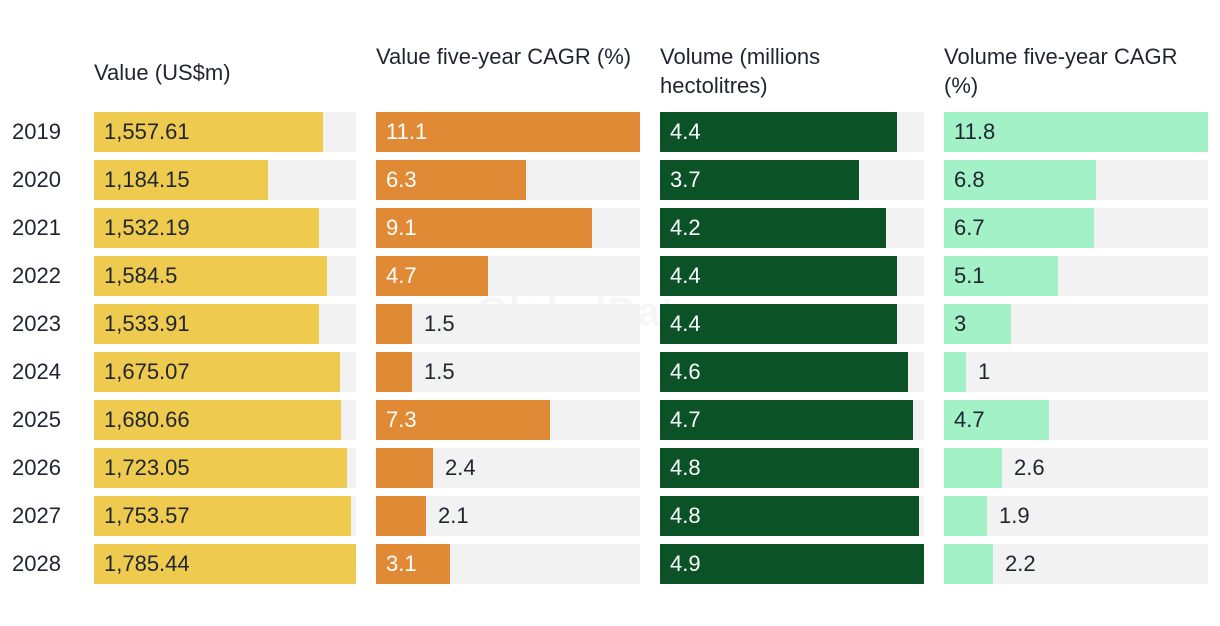 The image size is (1220, 626). I want to click on bar-track: 2.1, so click(508, 516).